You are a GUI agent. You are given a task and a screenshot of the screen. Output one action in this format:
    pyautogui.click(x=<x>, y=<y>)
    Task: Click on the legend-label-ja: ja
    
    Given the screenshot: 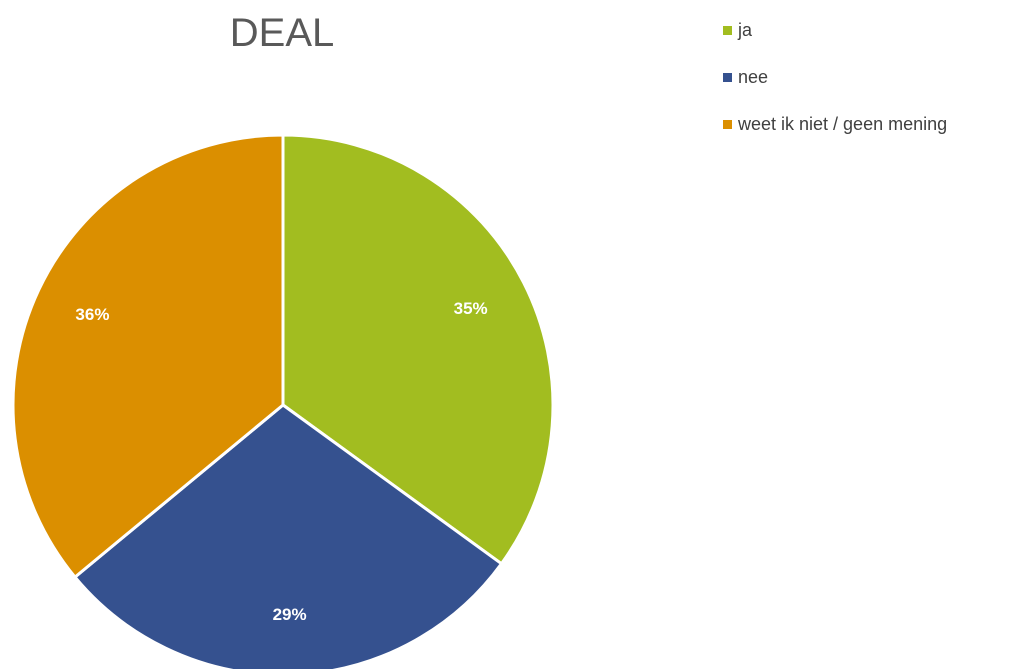 What is the action you would take?
    pyautogui.click(x=745, y=29)
    